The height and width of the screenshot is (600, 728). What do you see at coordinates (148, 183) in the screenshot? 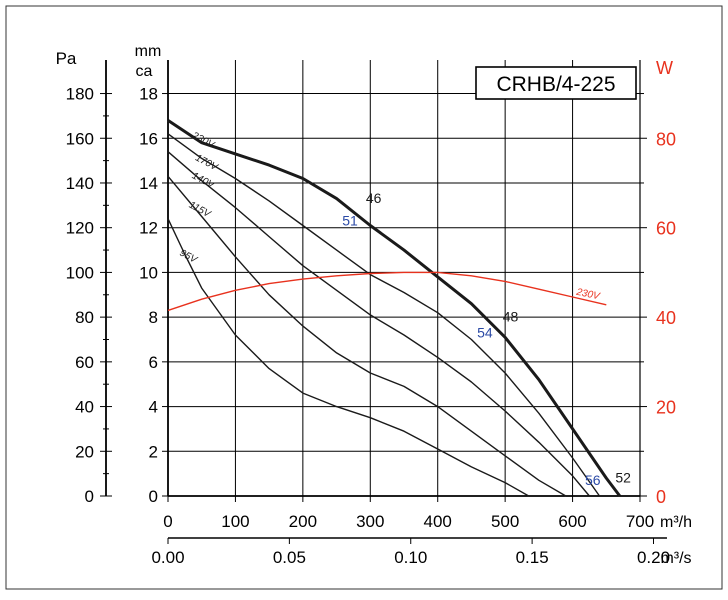
I see `mmca-tick-label: 14` at bounding box center [148, 183].